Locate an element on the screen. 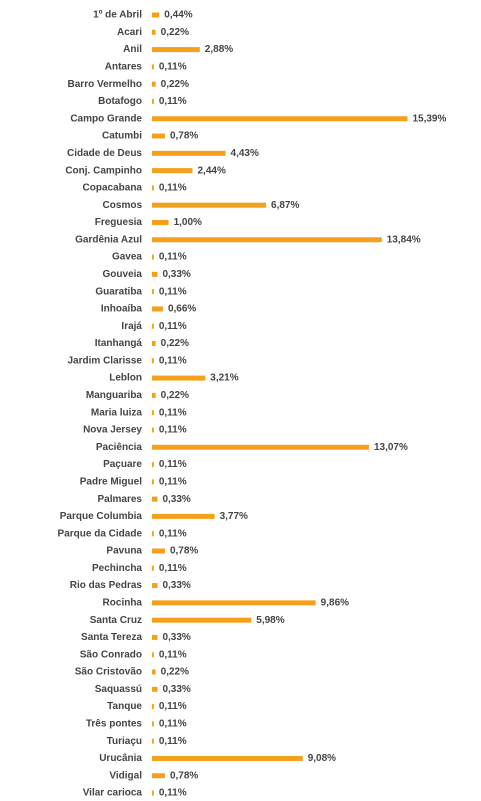  category-label: Turiaçu is located at coordinates (124, 741).